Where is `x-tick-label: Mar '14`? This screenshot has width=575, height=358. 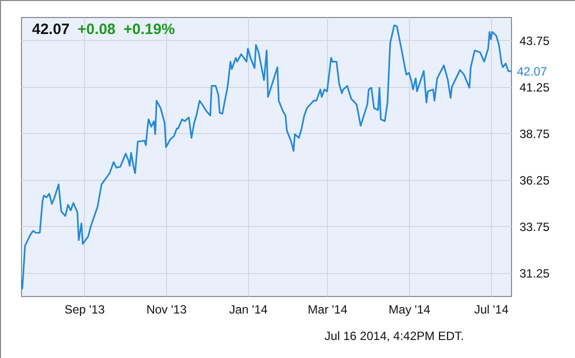 x-tick-label: Mar '14 is located at coordinates (328, 309).